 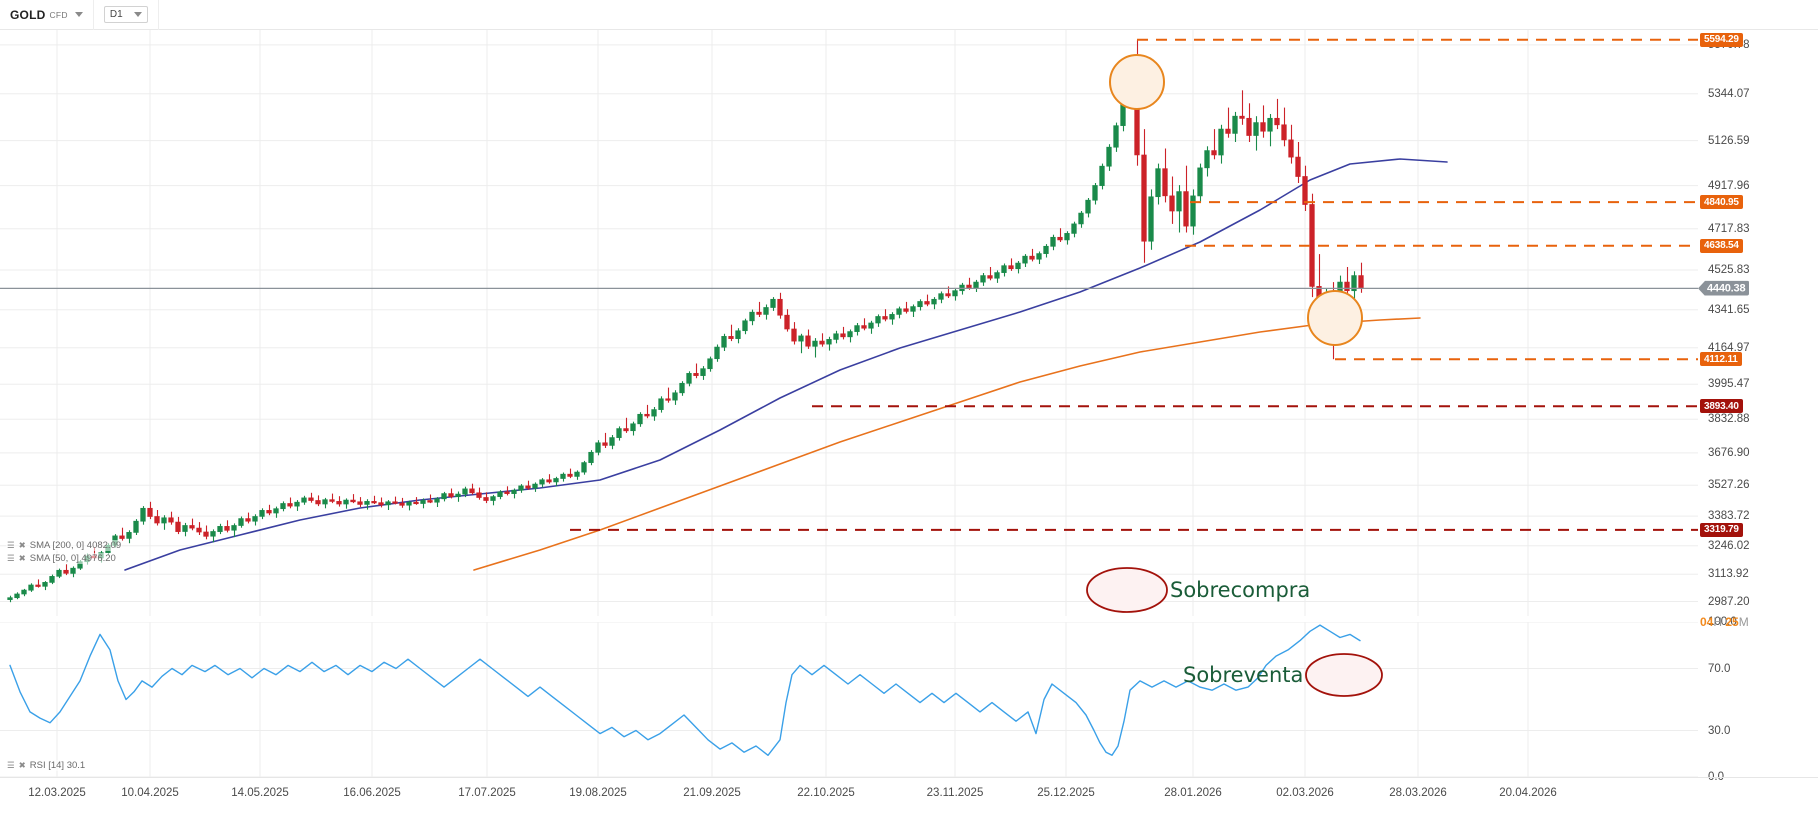 What do you see at coordinates (57, 793) in the screenshot?
I see `time-axis-tick: 12.03.2025` at bounding box center [57, 793].